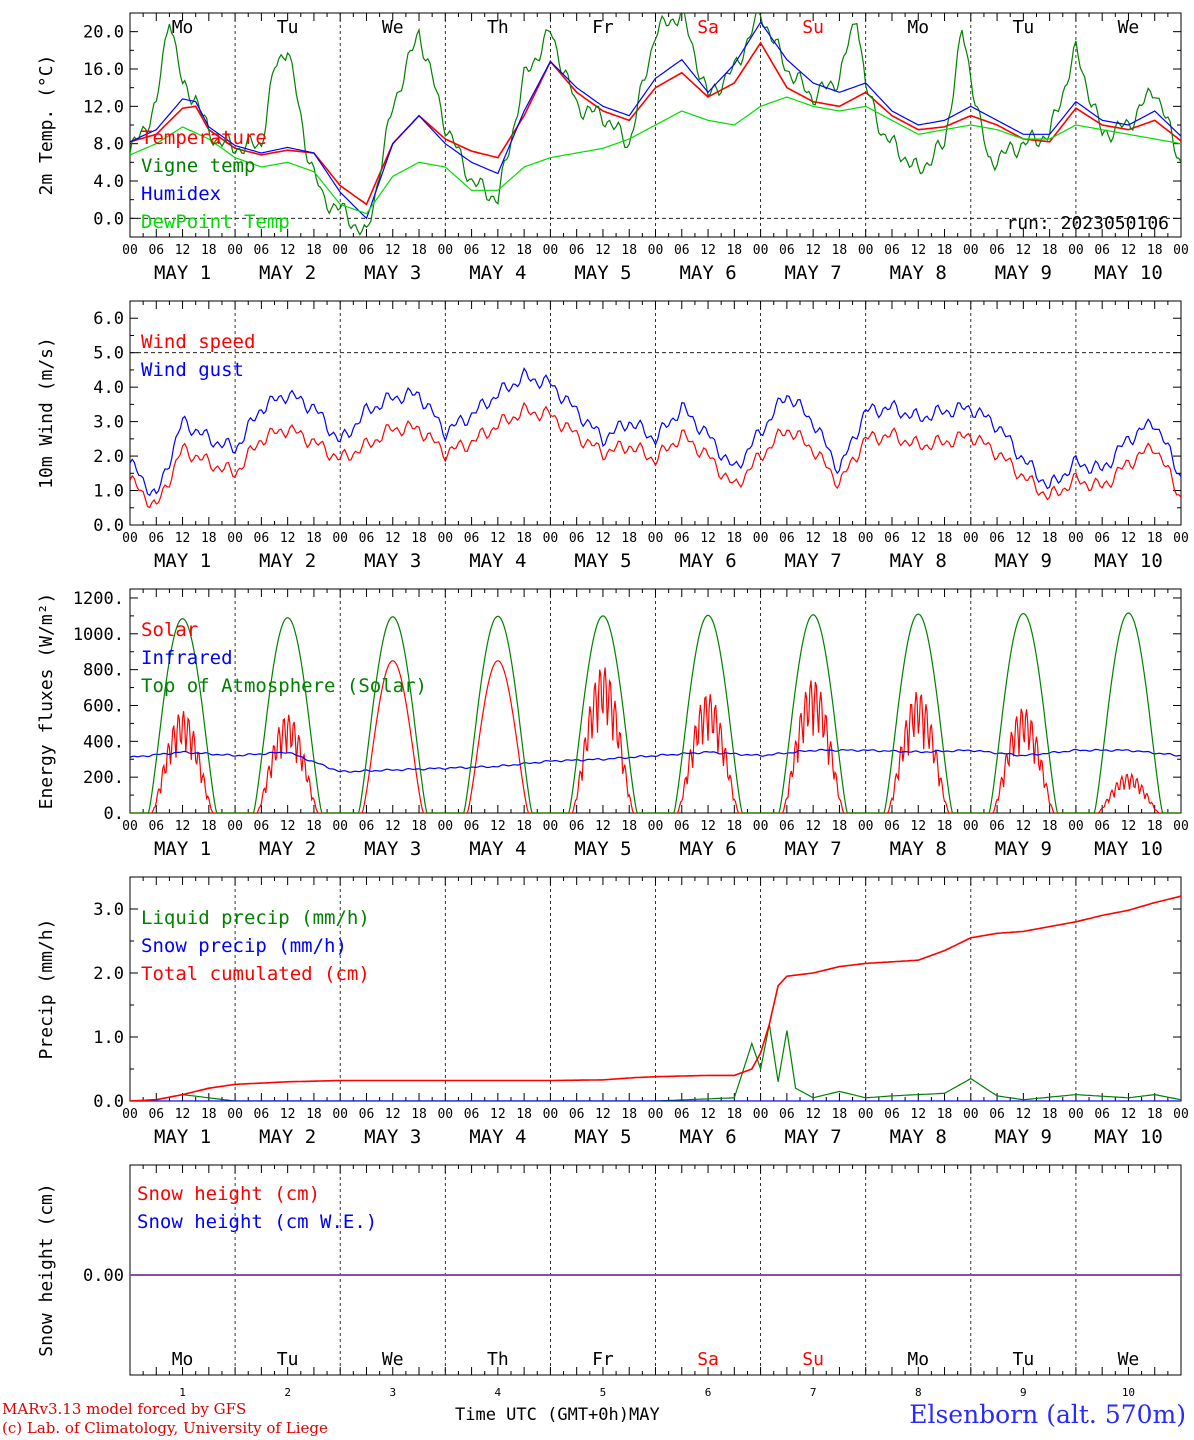 The height and width of the screenshot is (1440, 1194). What do you see at coordinates (108, 423) in the screenshot?
I see `y-tick-label: 3.0` at bounding box center [108, 423].